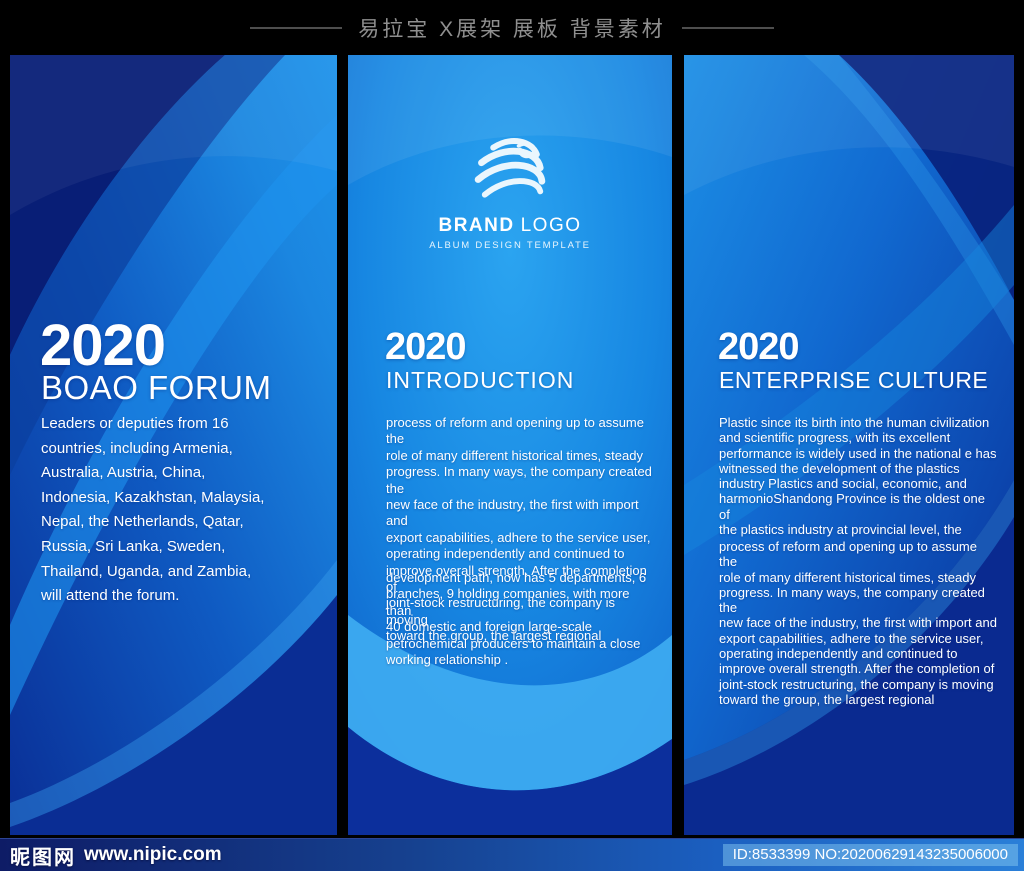 The width and height of the screenshot is (1024, 871). What do you see at coordinates (759, 347) in the screenshot?
I see `panel3-year: 2020` at bounding box center [759, 347].